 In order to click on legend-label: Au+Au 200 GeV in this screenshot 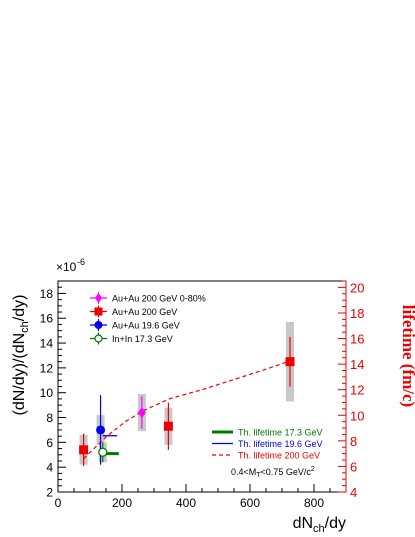, I will do `click(144, 312)`.